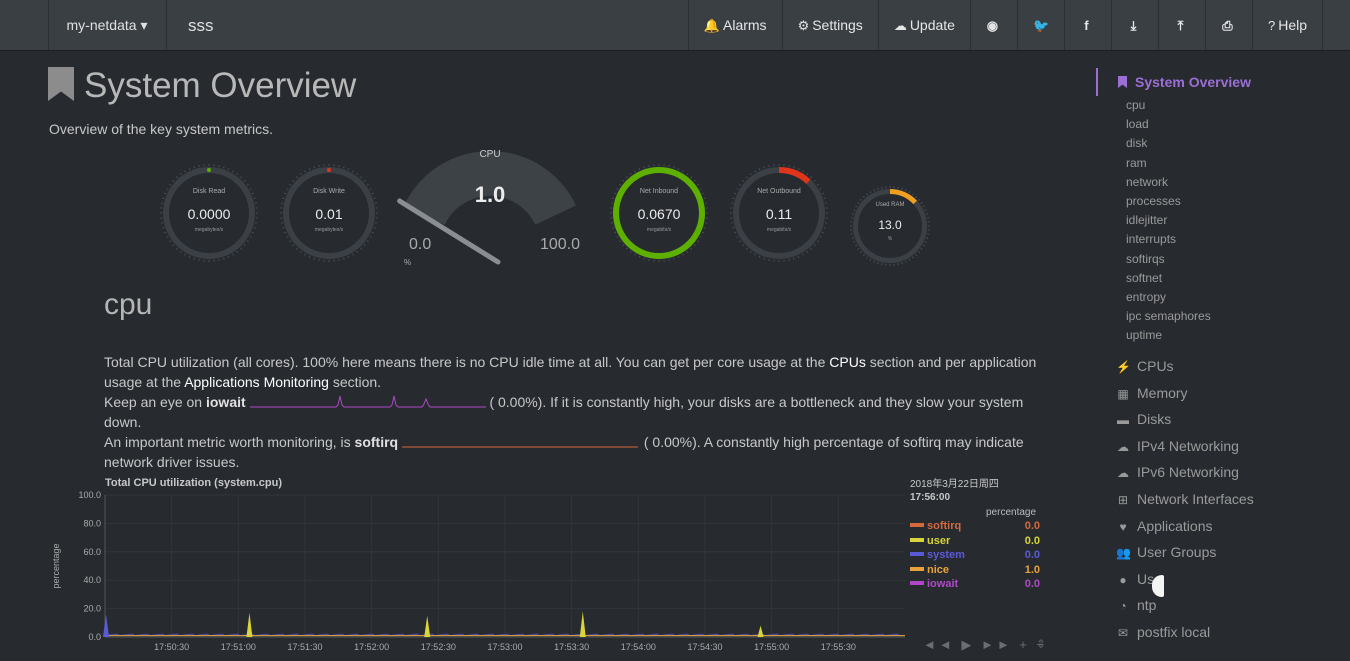 This screenshot has height=661, width=1350. Describe the element at coordinates (1184, 82) in the screenshot. I see `sidebar-item-system-overview: System Overview` at that location.